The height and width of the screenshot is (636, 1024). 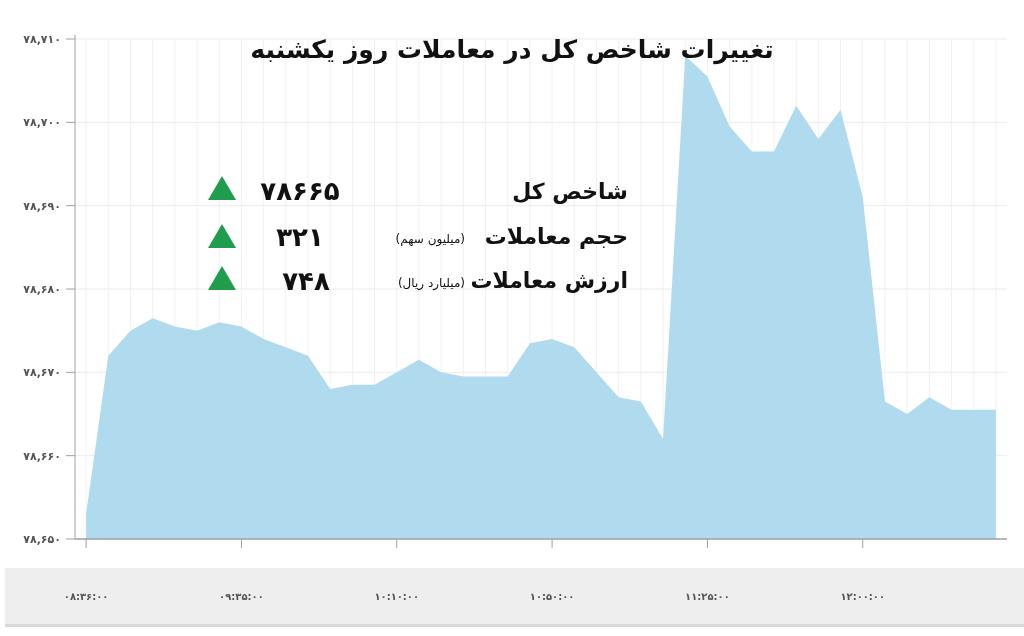 What do you see at coordinates (431, 283) in the screenshot?
I see `annotation: (میلیارد ریال)` at bounding box center [431, 283].